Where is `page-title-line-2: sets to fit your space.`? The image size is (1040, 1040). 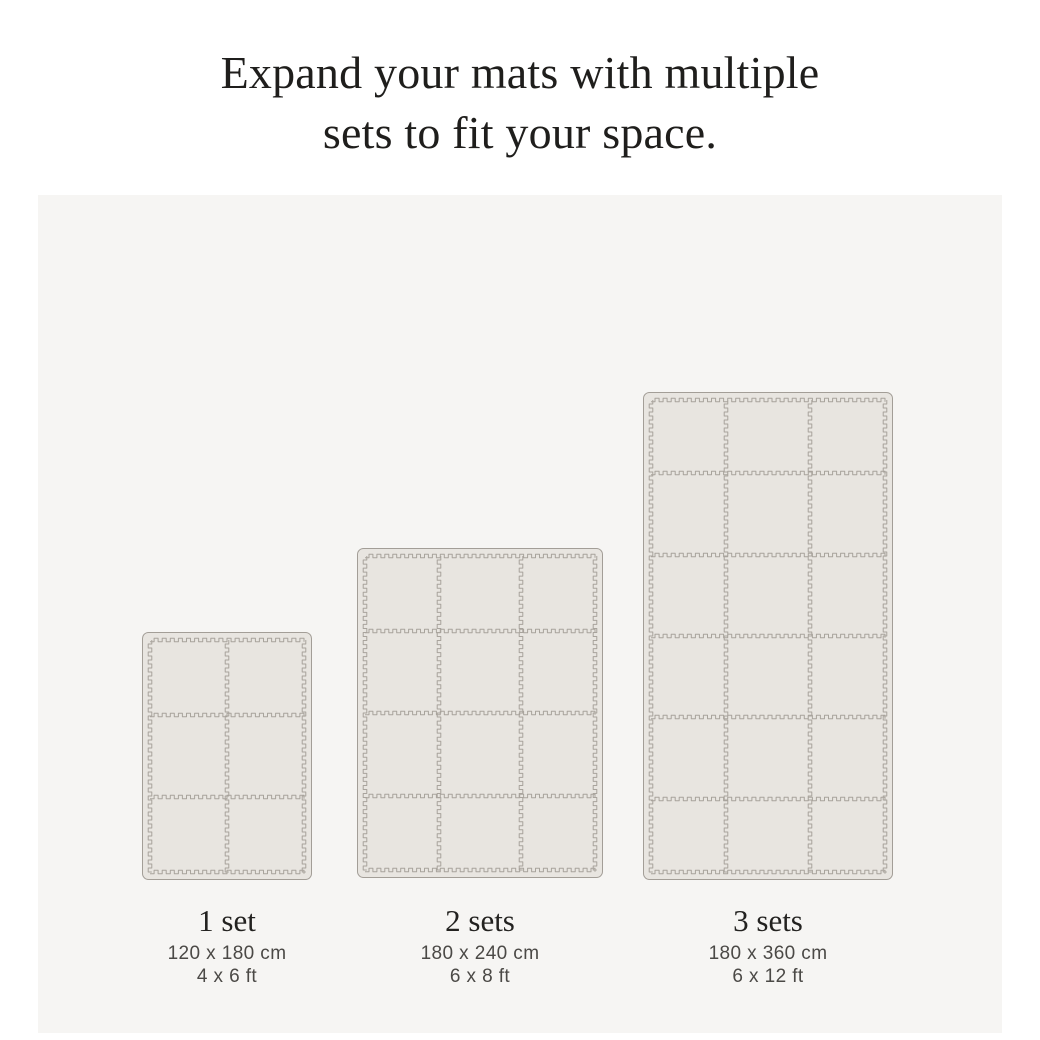 page-title-line-2: sets to fit your space. is located at coordinates (520, 132).